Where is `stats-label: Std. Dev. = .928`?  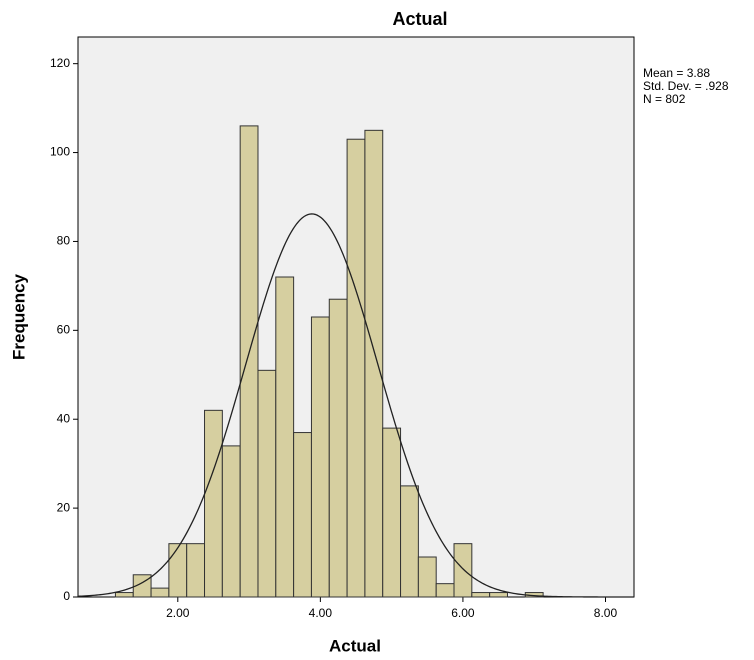 stats-label: Std. Dev. = .928 is located at coordinates (686, 86).